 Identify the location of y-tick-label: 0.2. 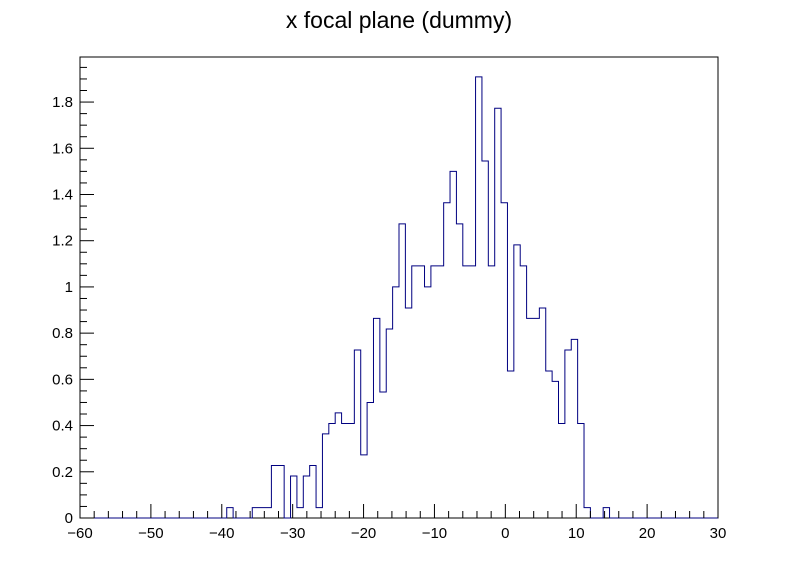
(62, 472).